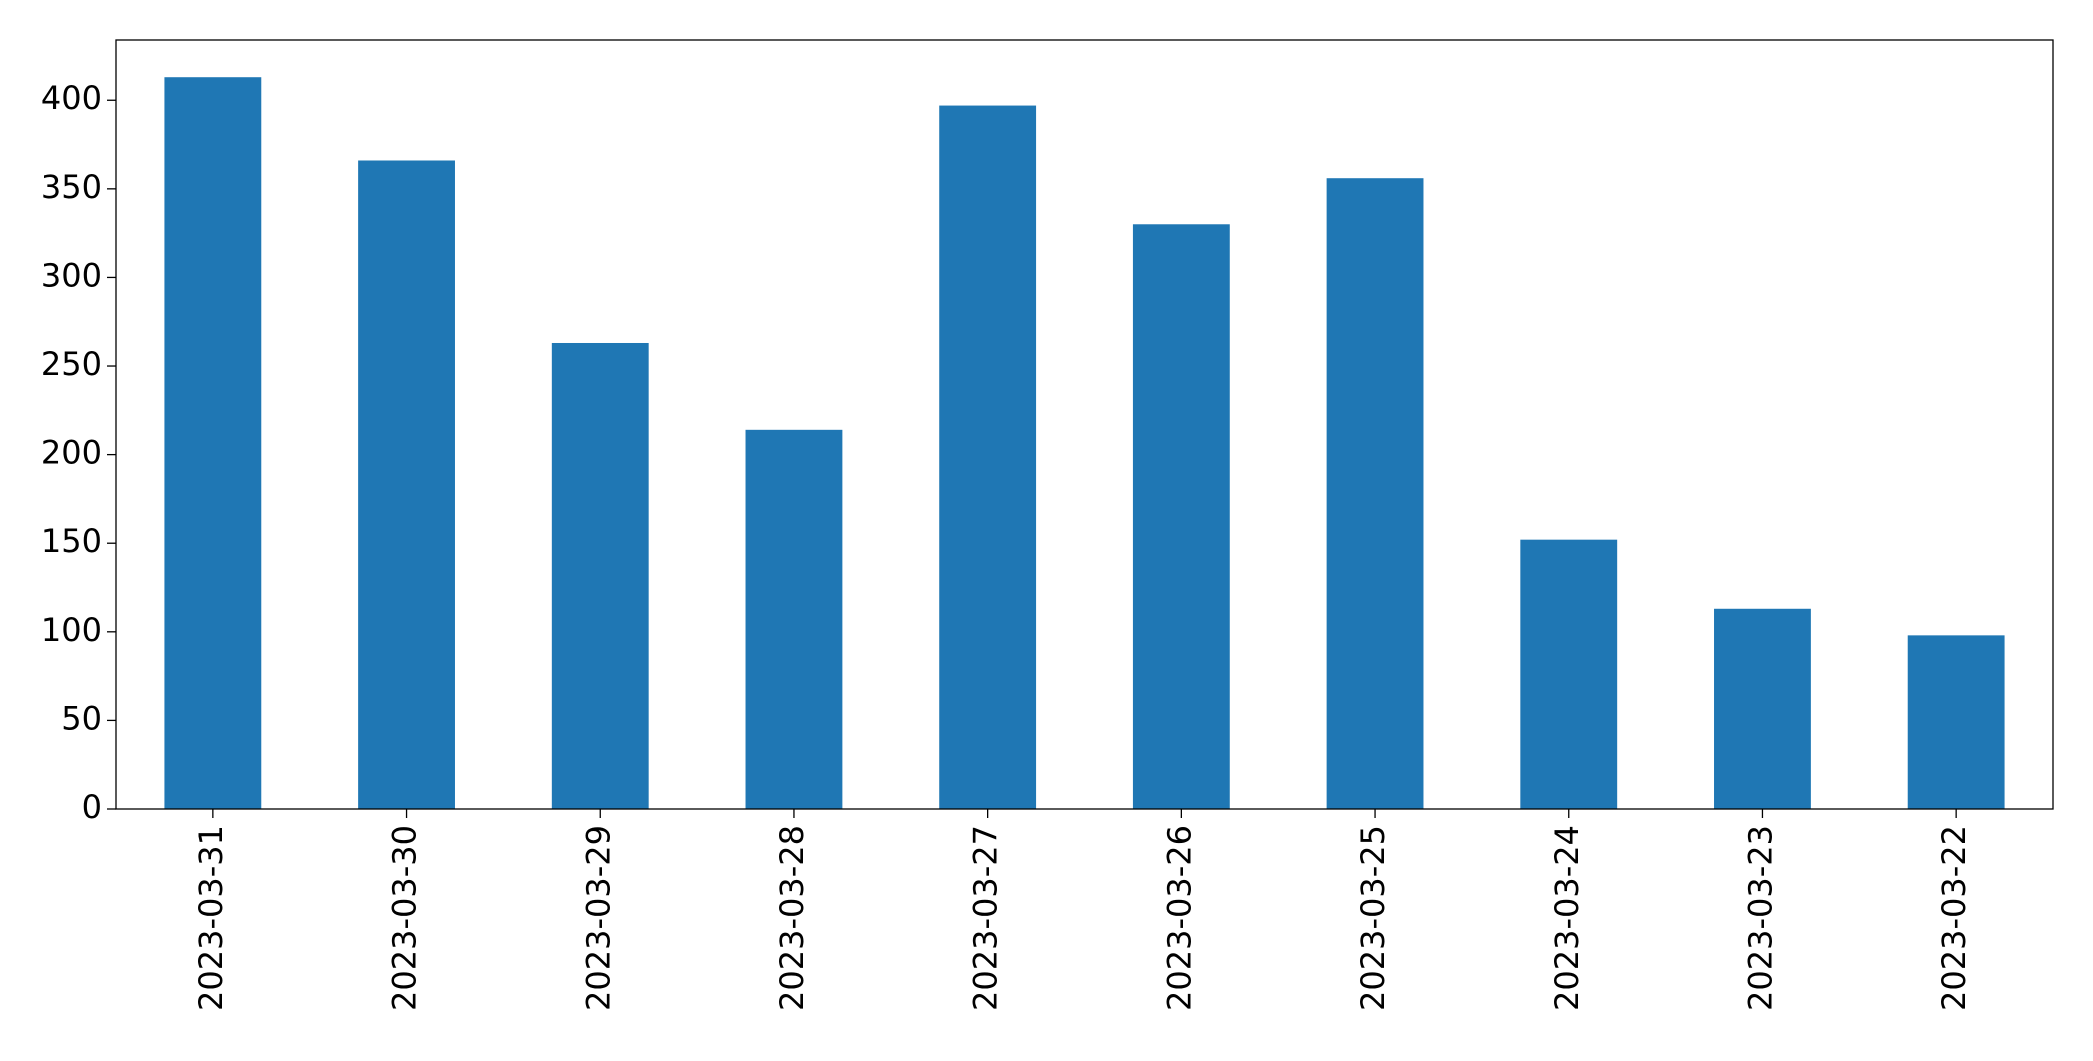 This screenshot has width=2093, height=1061. Describe the element at coordinates (1567, 918) in the screenshot. I see `x-tick-label: 2023-03-24` at that location.